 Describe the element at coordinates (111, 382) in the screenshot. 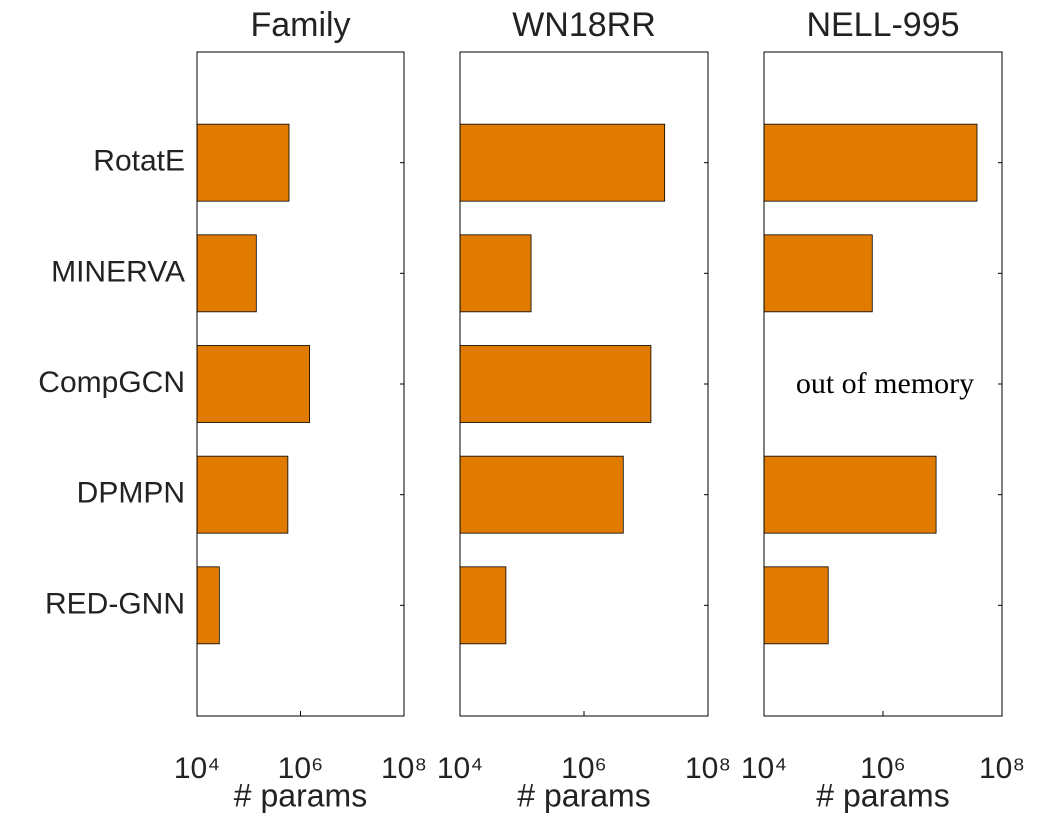

I see `category-label: CompGCN` at that location.